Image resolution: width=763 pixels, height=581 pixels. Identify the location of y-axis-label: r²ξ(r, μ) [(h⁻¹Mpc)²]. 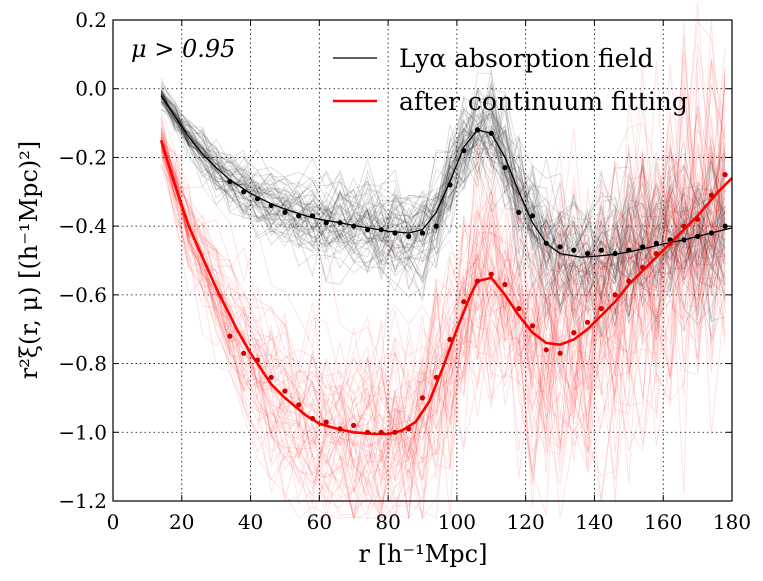
(29, 260).